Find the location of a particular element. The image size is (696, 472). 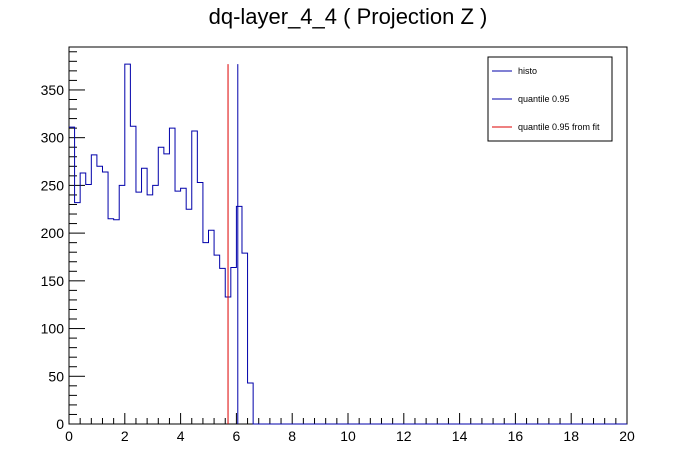

x-tick-label: 18 is located at coordinates (571, 436).